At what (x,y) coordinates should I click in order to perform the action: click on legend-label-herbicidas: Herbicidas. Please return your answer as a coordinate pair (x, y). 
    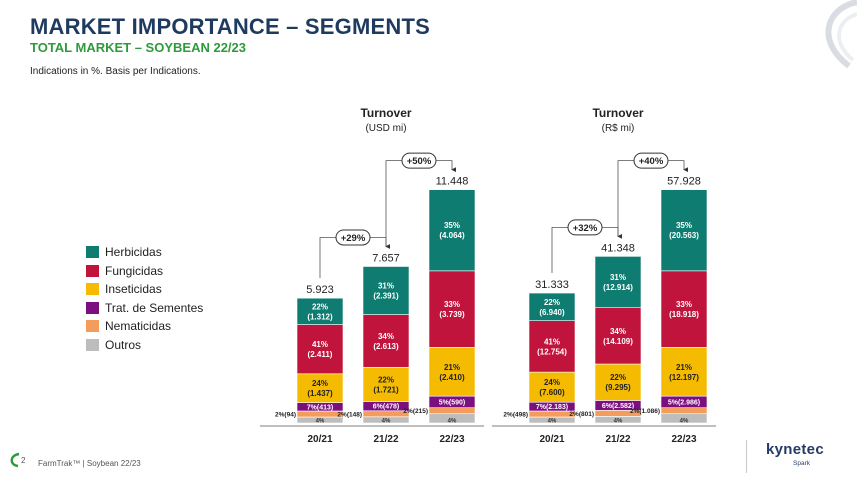
    Looking at the image, I should click on (133, 252).